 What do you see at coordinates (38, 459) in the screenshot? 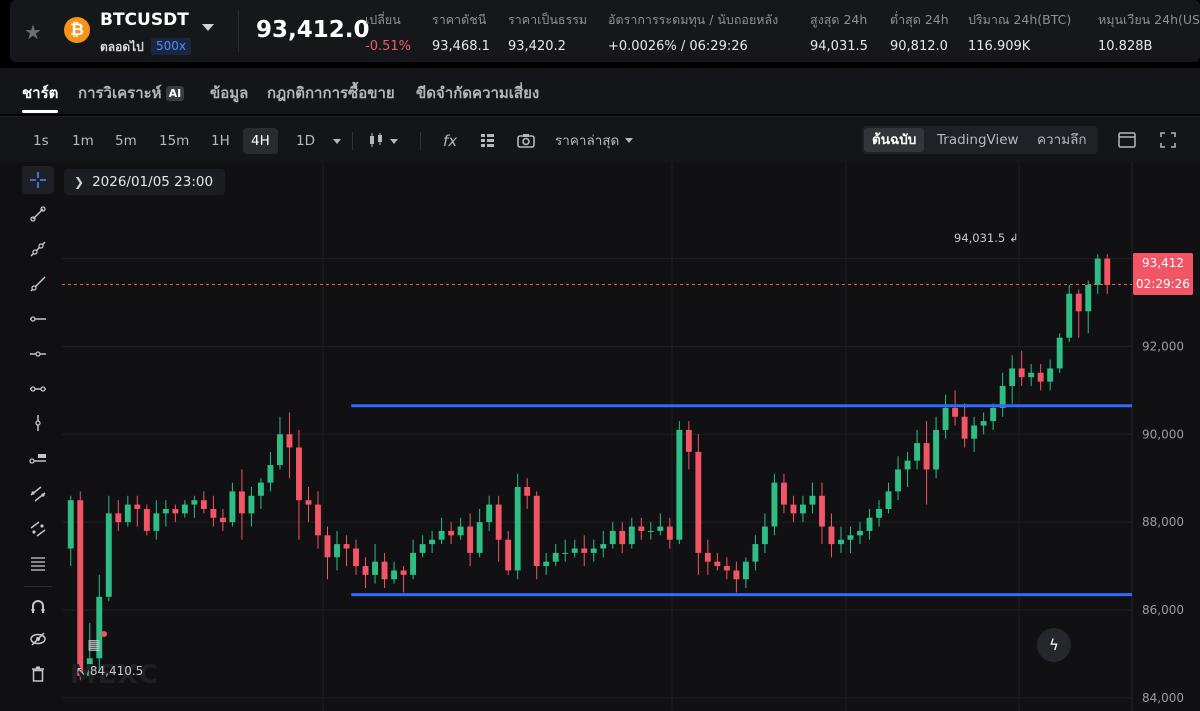
I see `price-line-icon` at bounding box center [38, 459].